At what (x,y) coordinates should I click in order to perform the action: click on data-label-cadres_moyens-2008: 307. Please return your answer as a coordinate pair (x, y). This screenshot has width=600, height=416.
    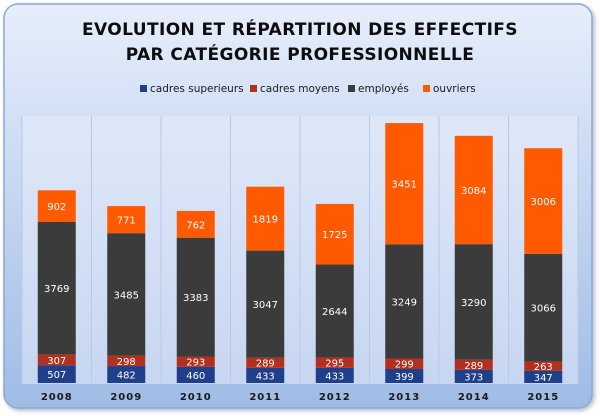
    Looking at the image, I should click on (56, 361).